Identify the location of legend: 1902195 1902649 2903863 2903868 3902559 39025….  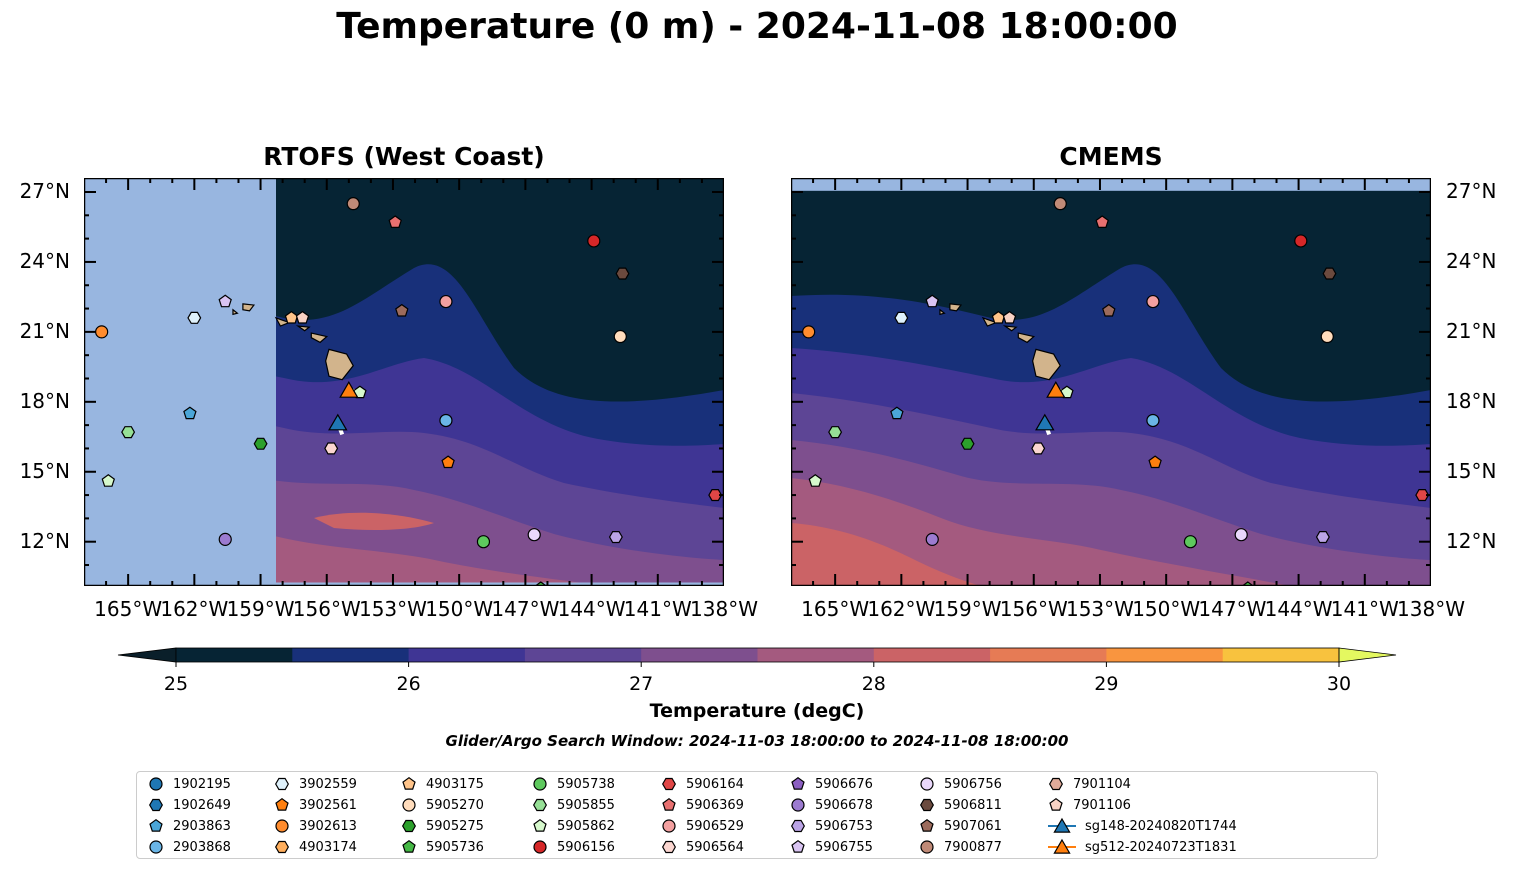
(757, 815).